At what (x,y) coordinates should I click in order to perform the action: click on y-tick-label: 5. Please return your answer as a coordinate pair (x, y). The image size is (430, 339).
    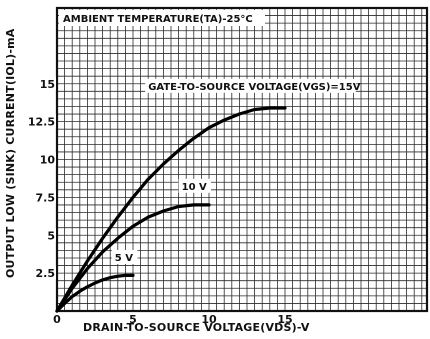
    Looking at the image, I should click on (51, 235).